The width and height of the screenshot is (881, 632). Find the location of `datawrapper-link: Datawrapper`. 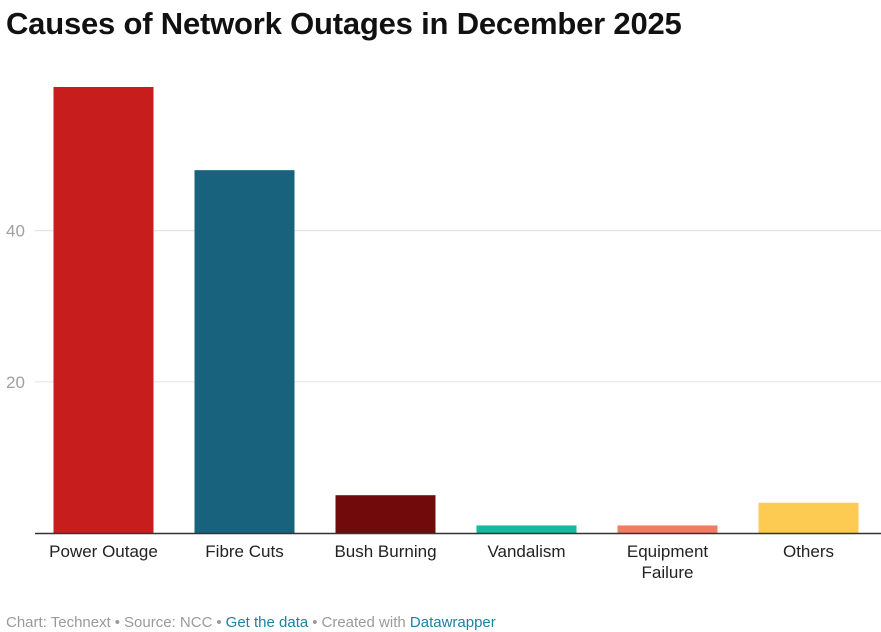

datawrapper-link: Datawrapper is located at coordinates (452, 622).